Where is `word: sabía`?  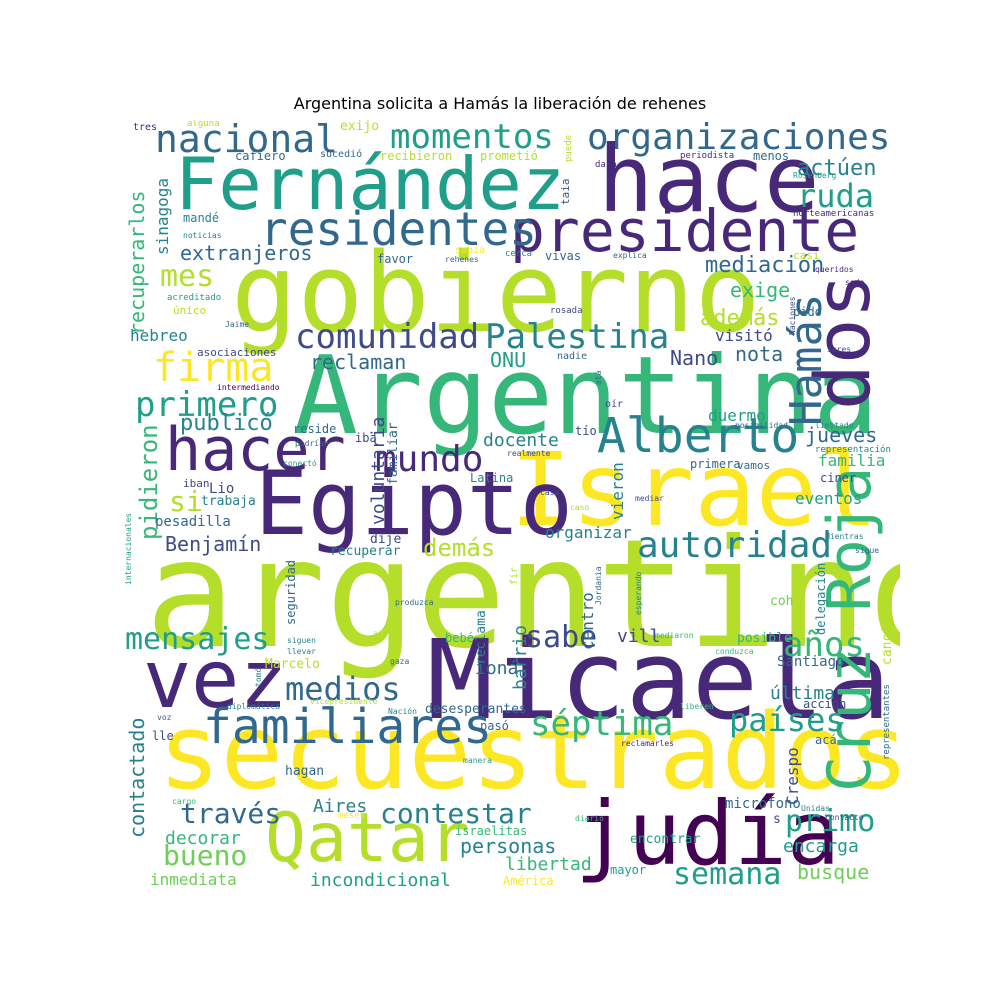 word: sabía is located at coordinates (470, 250).